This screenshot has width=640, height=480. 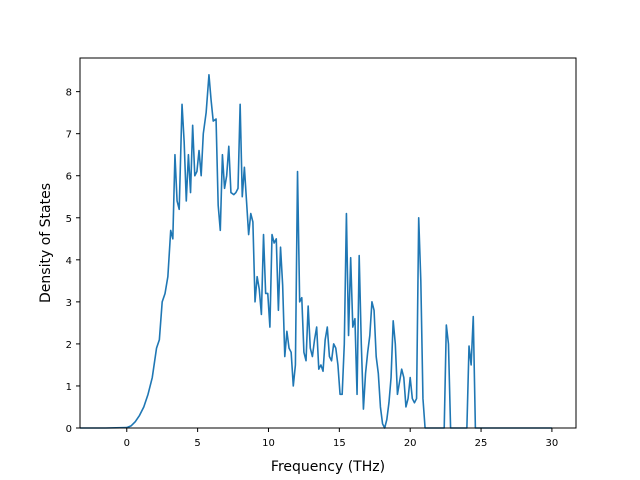 What do you see at coordinates (73, 261) in the screenshot?
I see `y-axis-ticks: 0 1 2 3 4 5 6 7 8` at bounding box center [73, 261].